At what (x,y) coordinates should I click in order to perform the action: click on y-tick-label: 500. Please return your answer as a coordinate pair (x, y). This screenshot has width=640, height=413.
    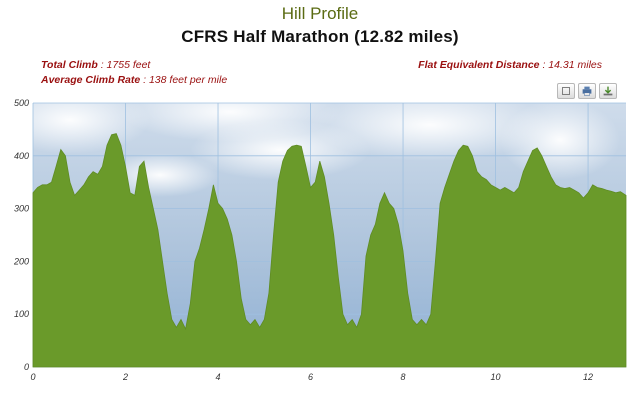
    Looking at the image, I should click on (21, 103).